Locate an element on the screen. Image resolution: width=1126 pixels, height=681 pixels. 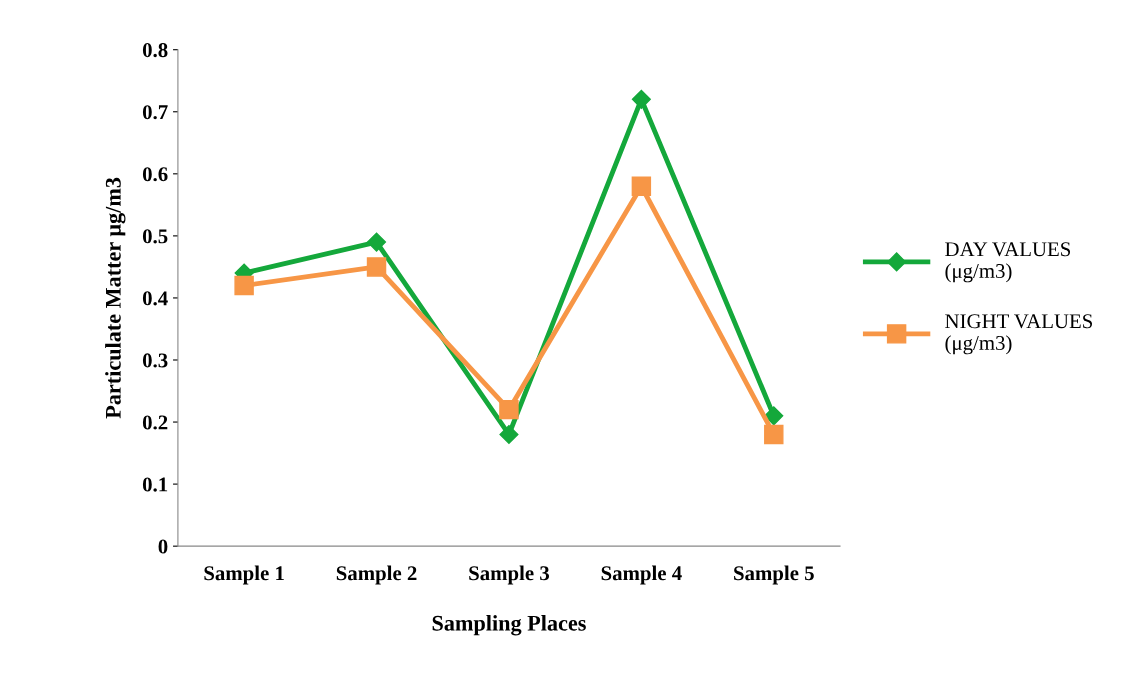
legend-label: DAY VALUES (μg/m3) is located at coordinates (1008, 262).